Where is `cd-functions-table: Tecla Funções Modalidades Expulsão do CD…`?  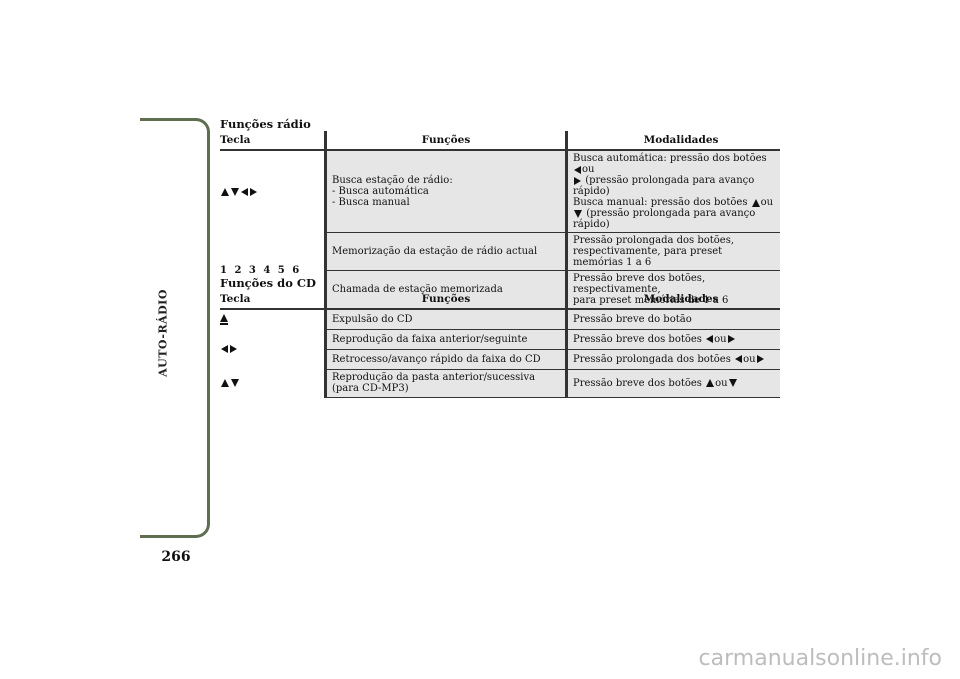
cd-functions-table: Tecla Funções Modalidades Expulsão do CD… is located at coordinates (500, 344).